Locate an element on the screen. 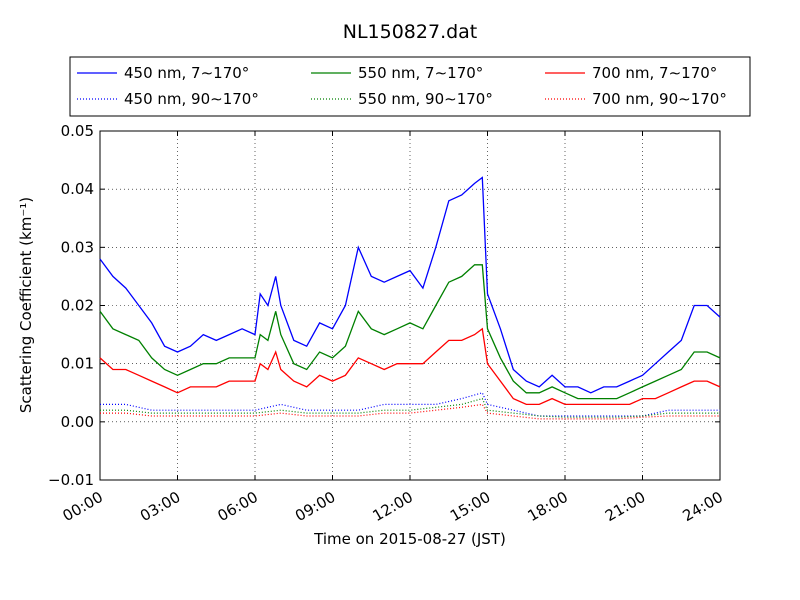 This screenshot has height=600, width=800. y-tick-labels: −0.01 0.00 0.01 0.02 0.03 0.04 0.05 is located at coordinates (71, 305).